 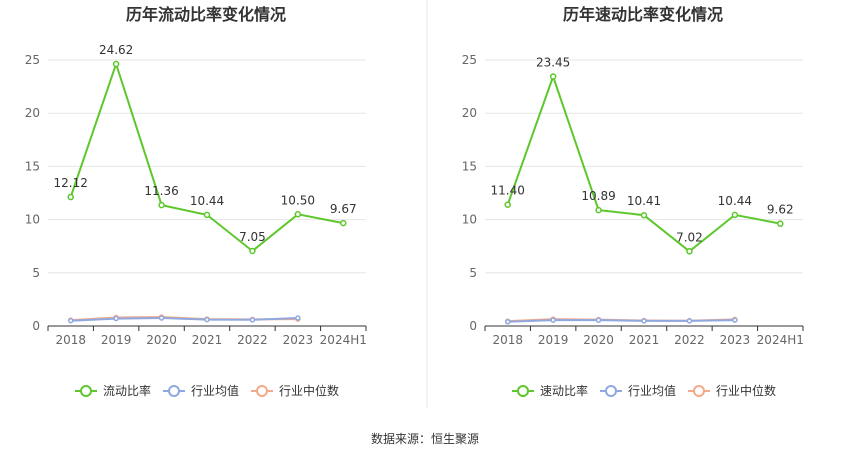 I want to click on data-label: 10.50, so click(x=298, y=200).